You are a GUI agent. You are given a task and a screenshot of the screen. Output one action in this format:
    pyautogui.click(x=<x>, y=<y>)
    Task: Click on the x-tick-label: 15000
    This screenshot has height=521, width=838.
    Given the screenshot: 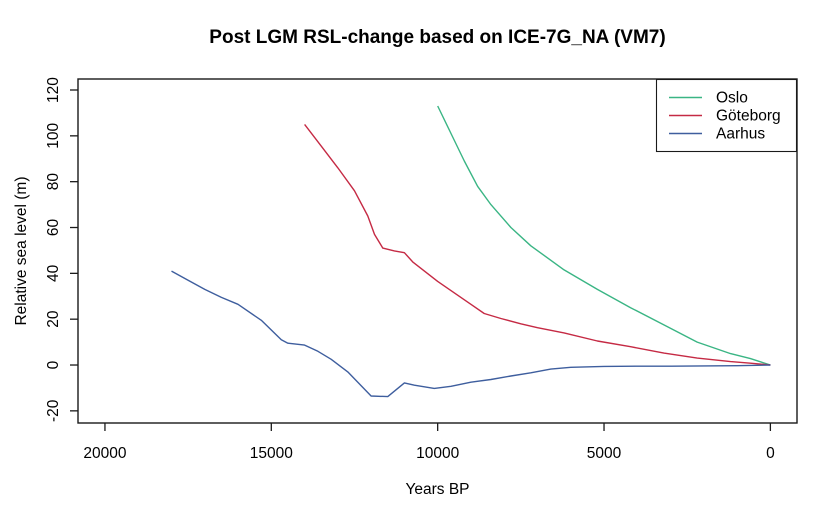 What is the action you would take?
    pyautogui.click(x=271, y=453)
    